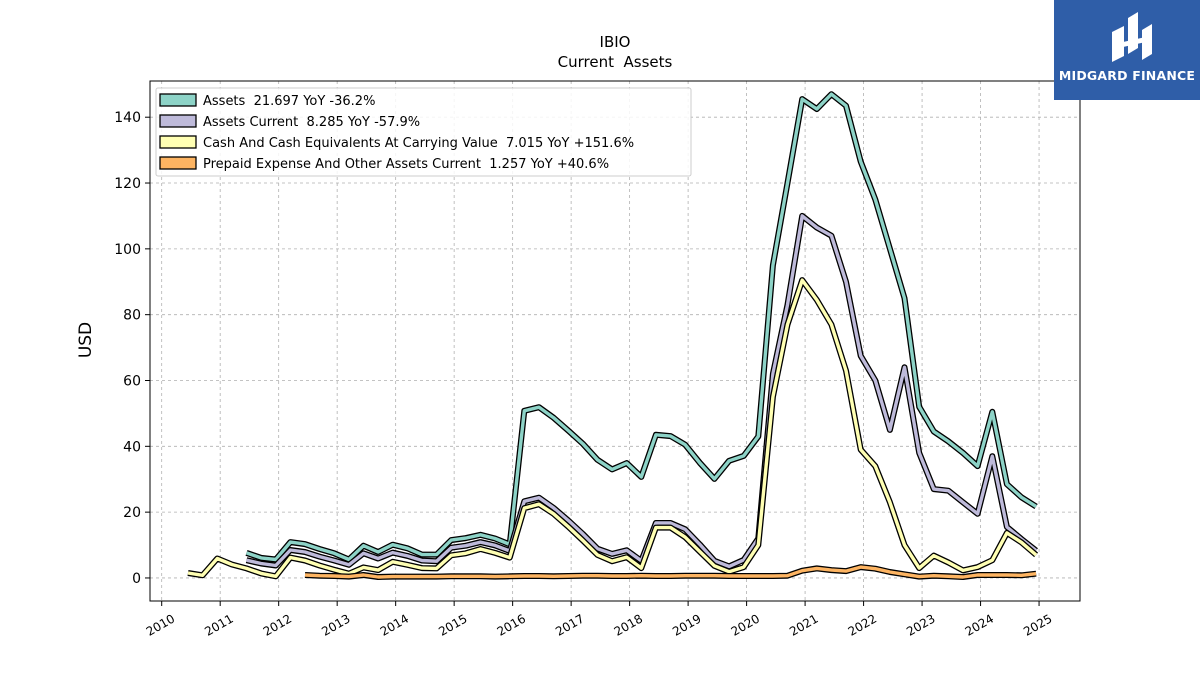 The image size is (1200, 675). Describe the element at coordinates (132, 381) in the screenshot. I see `y-tick-label: 60` at that location.